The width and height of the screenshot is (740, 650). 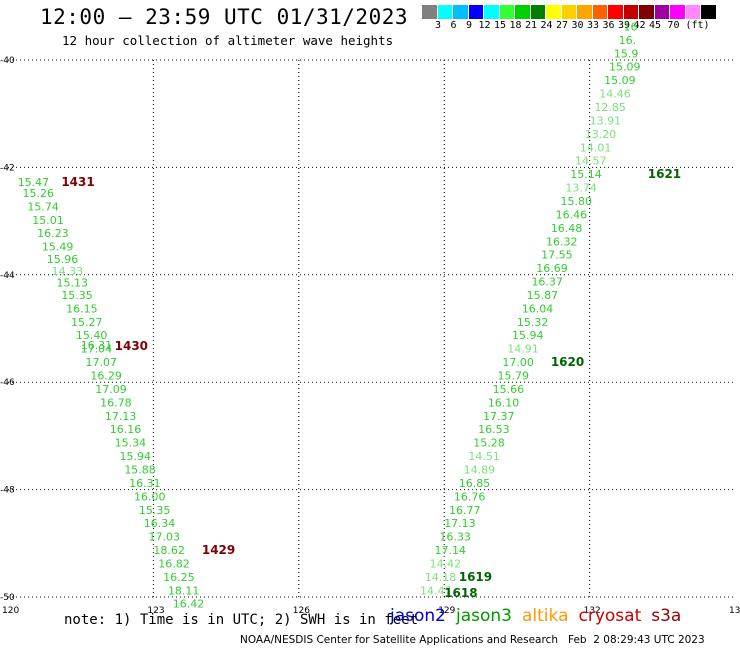 I want to click on lon-label: 126, so click(x=301, y=611).